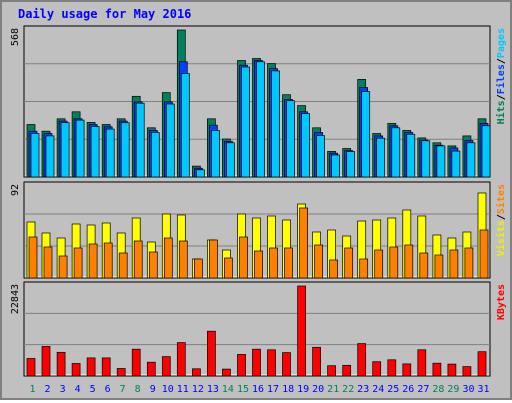 This screenshot has width=512, height=403. Describe the element at coordinates (483, 389) in the screenshot. I see `day-label-31: 31` at that location.